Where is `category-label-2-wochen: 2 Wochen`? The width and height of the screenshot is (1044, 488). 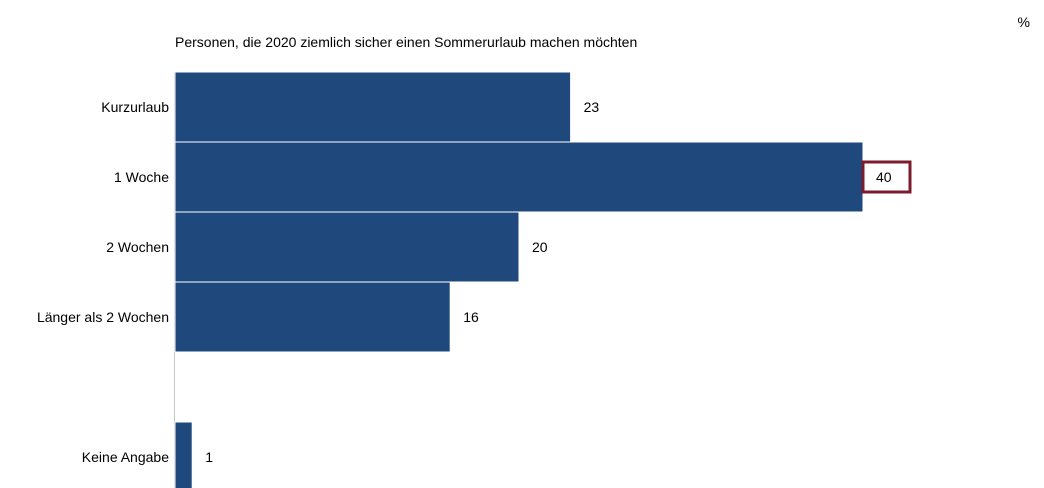
category-label-2-wochen: 2 Wochen is located at coordinates (137, 247).